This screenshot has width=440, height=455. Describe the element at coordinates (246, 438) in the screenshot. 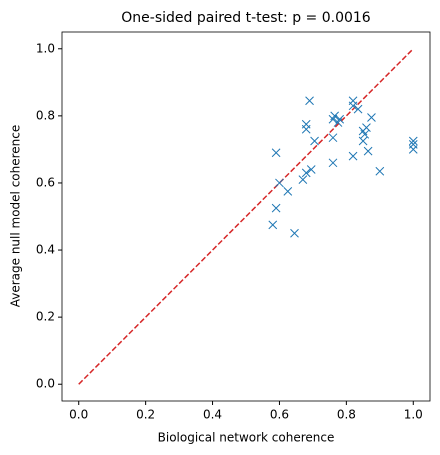

I see `x-axis-label: Biological network coherence` at that location.